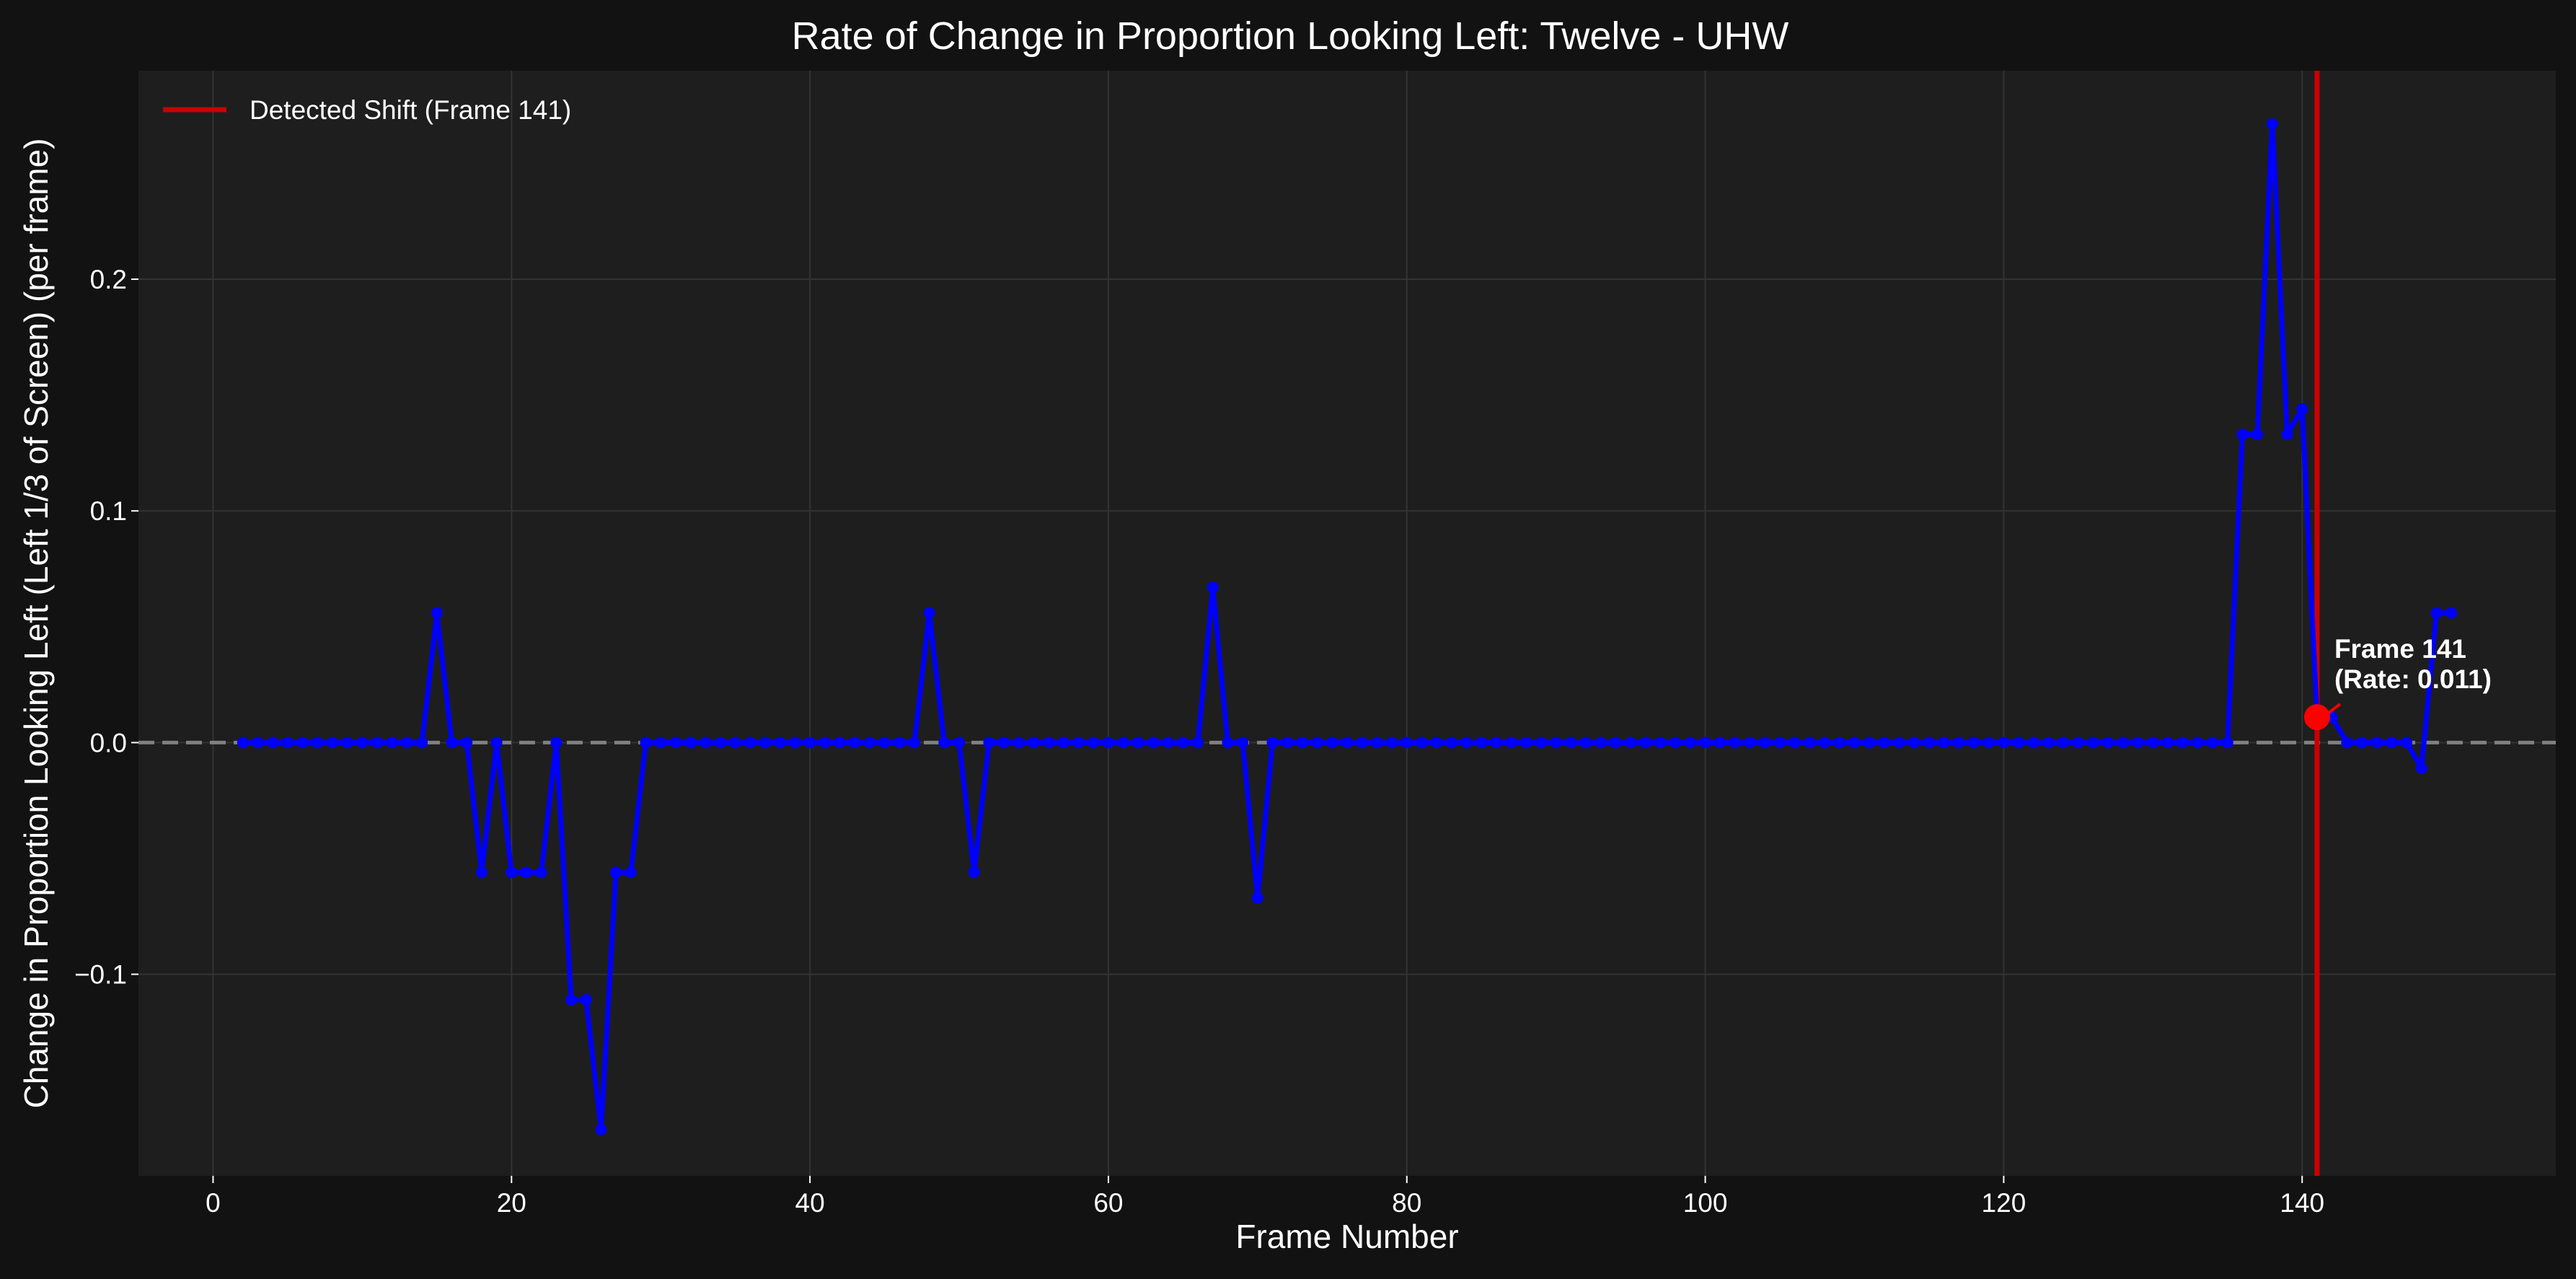 This screenshot has width=2576, height=1279. Describe the element at coordinates (108, 511) in the screenshot. I see `y-tick-label: 0.1` at that location.